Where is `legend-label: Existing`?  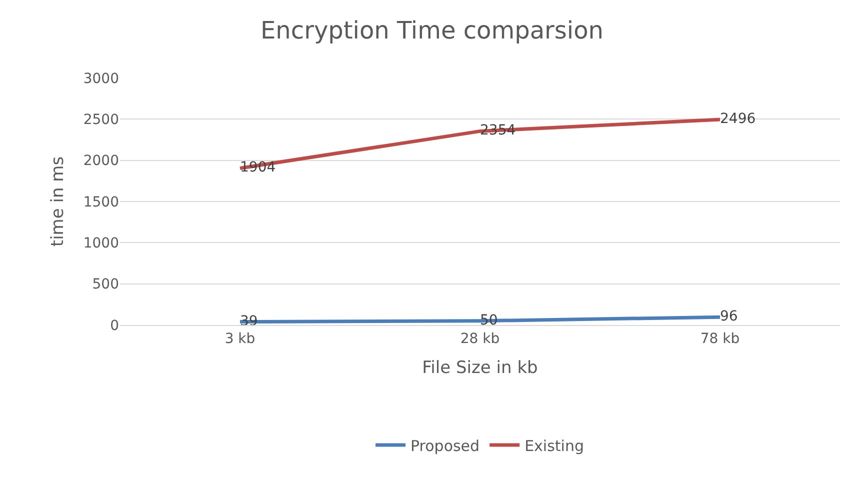
legend-label: Existing is located at coordinates (554, 445).